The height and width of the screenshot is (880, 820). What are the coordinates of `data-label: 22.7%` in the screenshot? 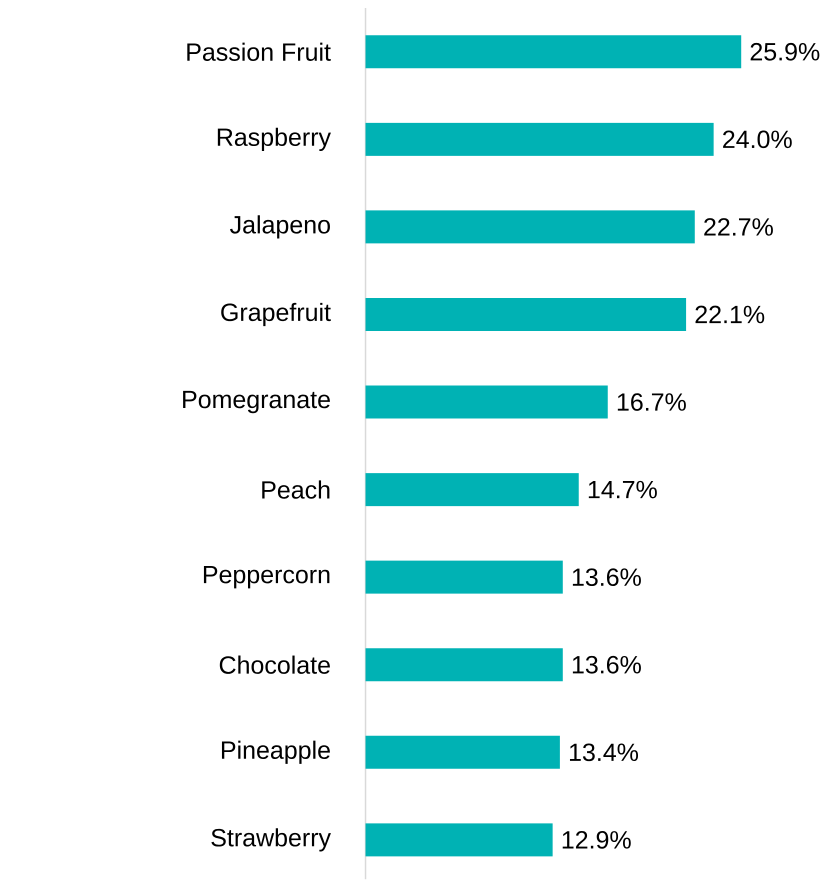 It's located at (738, 227).